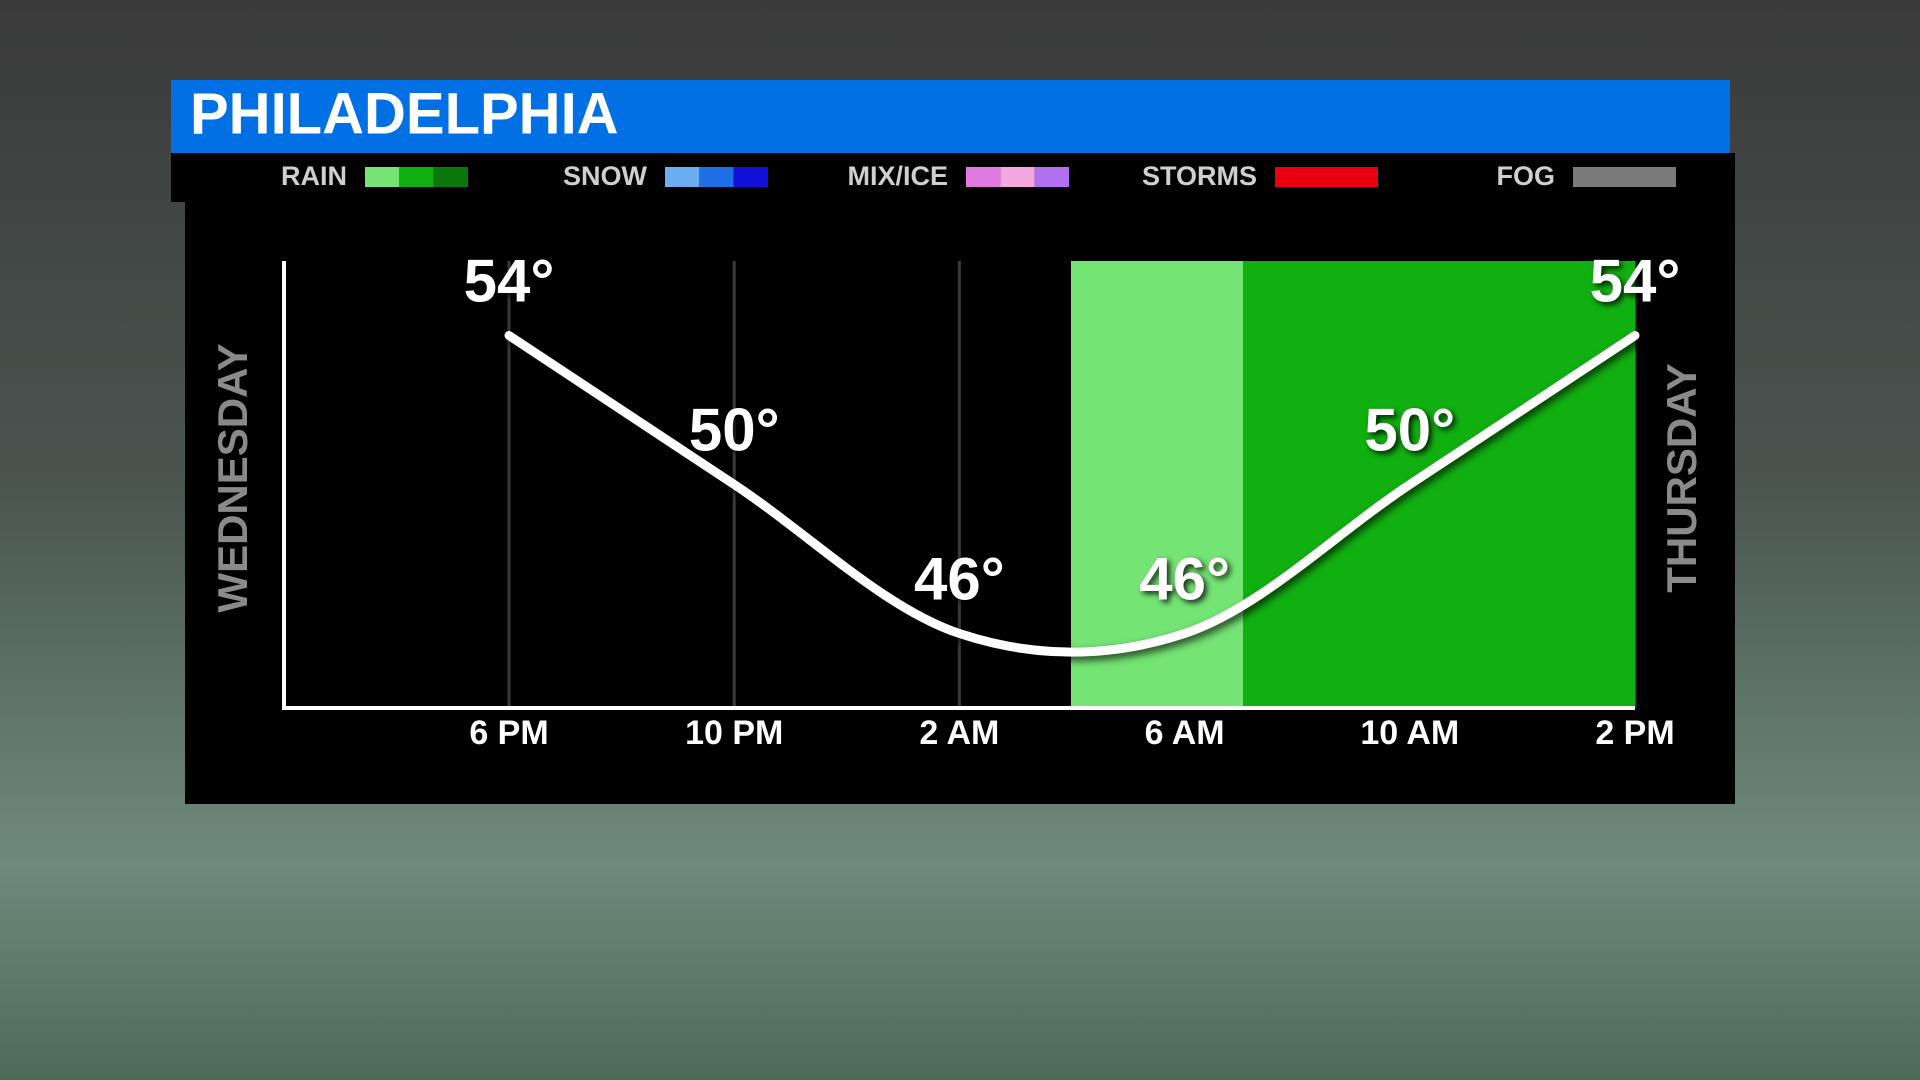 The width and height of the screenshot is (1920, 1080). Describe the element at coordinates (1185, 733) in the screenshot. I see `x-tick-label: 6 AM` at that location.